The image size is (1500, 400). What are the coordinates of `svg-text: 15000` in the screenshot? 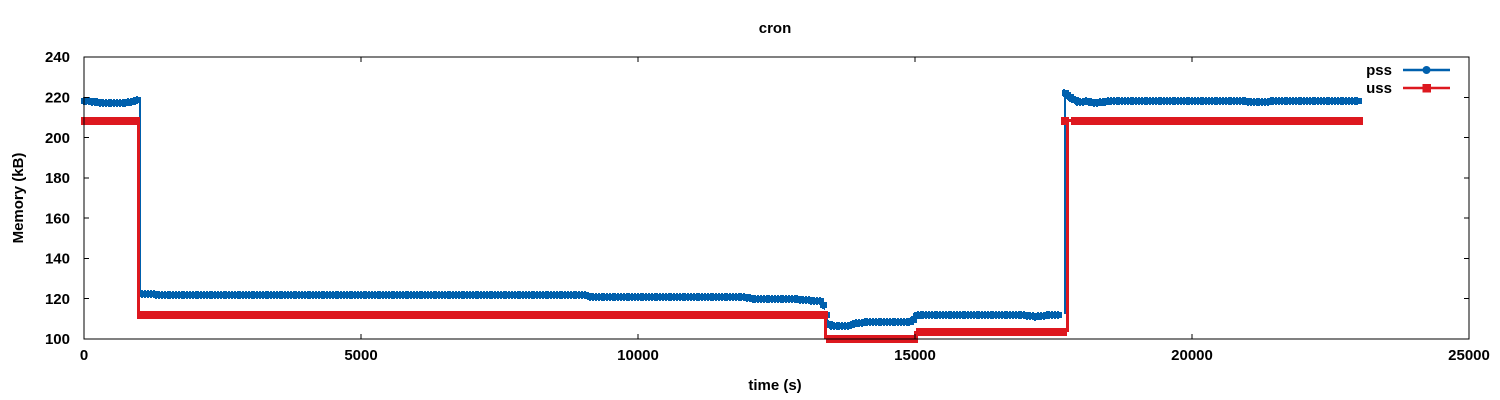 It's located at (915, 355).